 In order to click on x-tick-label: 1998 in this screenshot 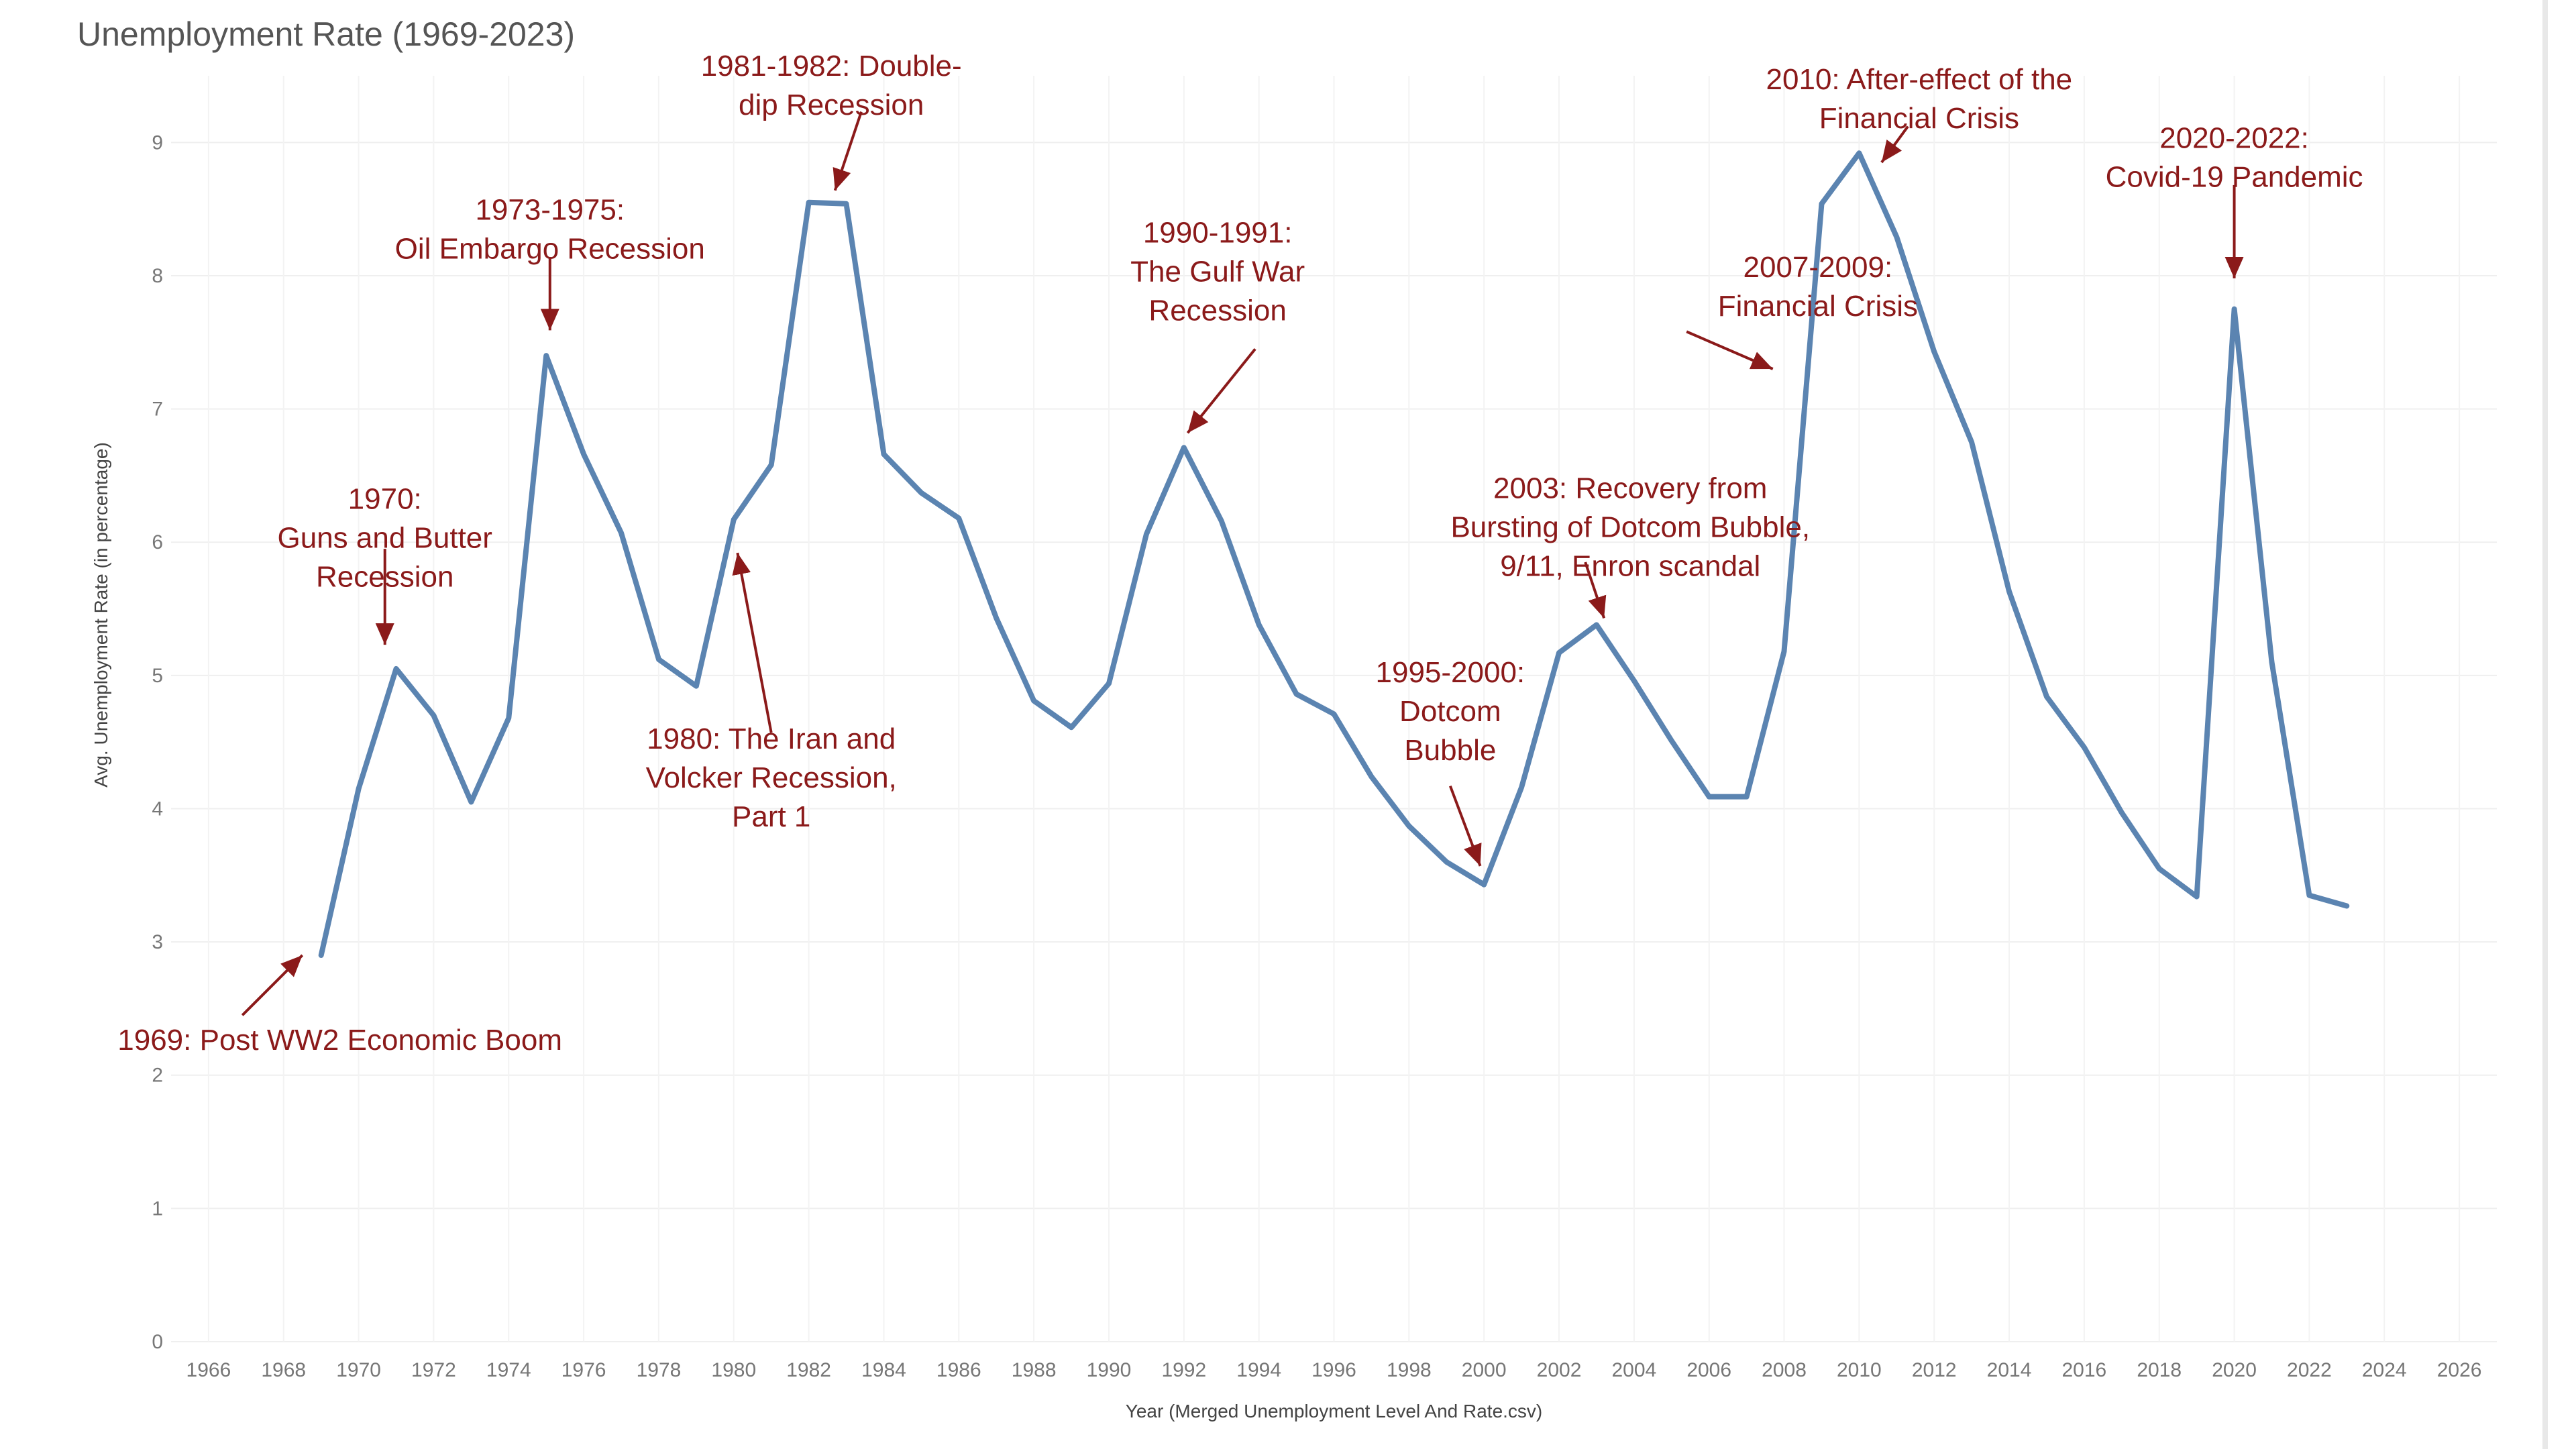, I will do `click(1409, 1370)`.